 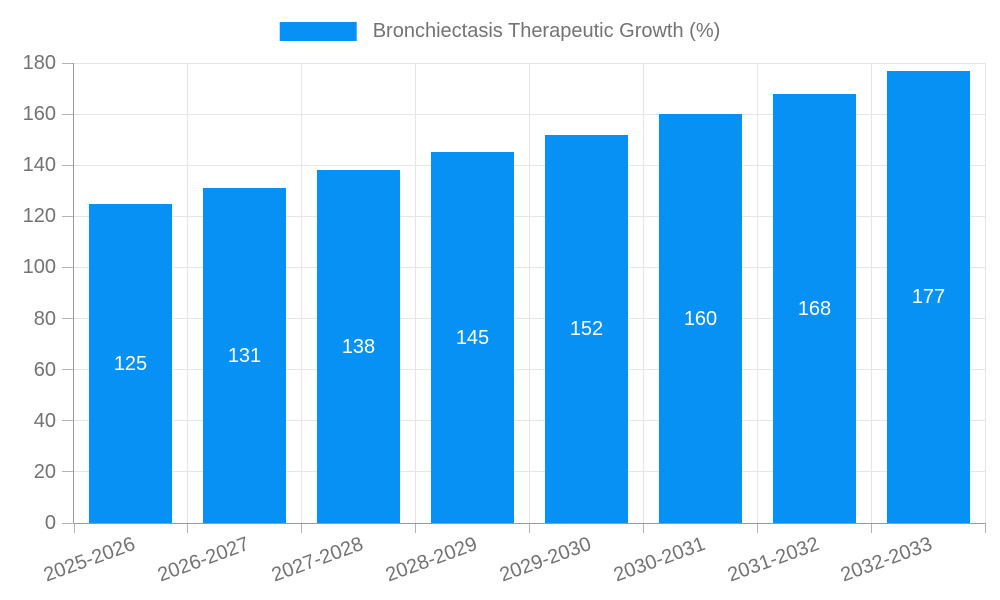 I want to click on x-axis-label: 2028-2029, so click(x=431, y=560).